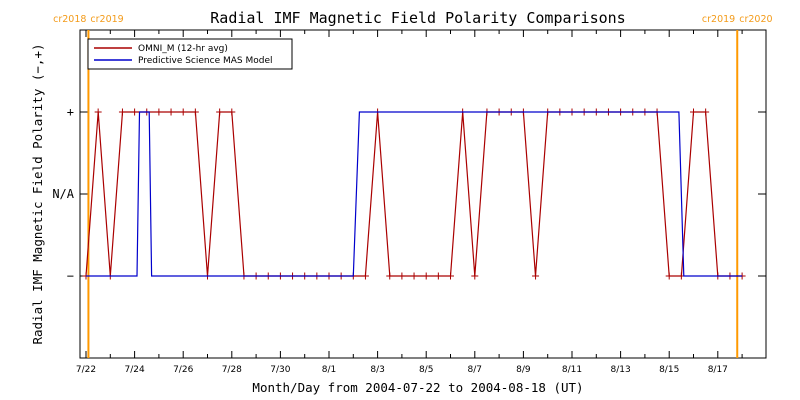 The image size is (800, 400). I want to click on carrington-label-right: cr2020, so click(755, 19).